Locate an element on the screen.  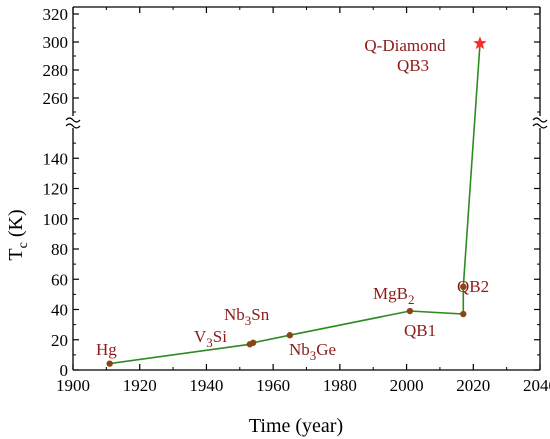
x-tick-label: 1900 is located at coordinates (73, 385).